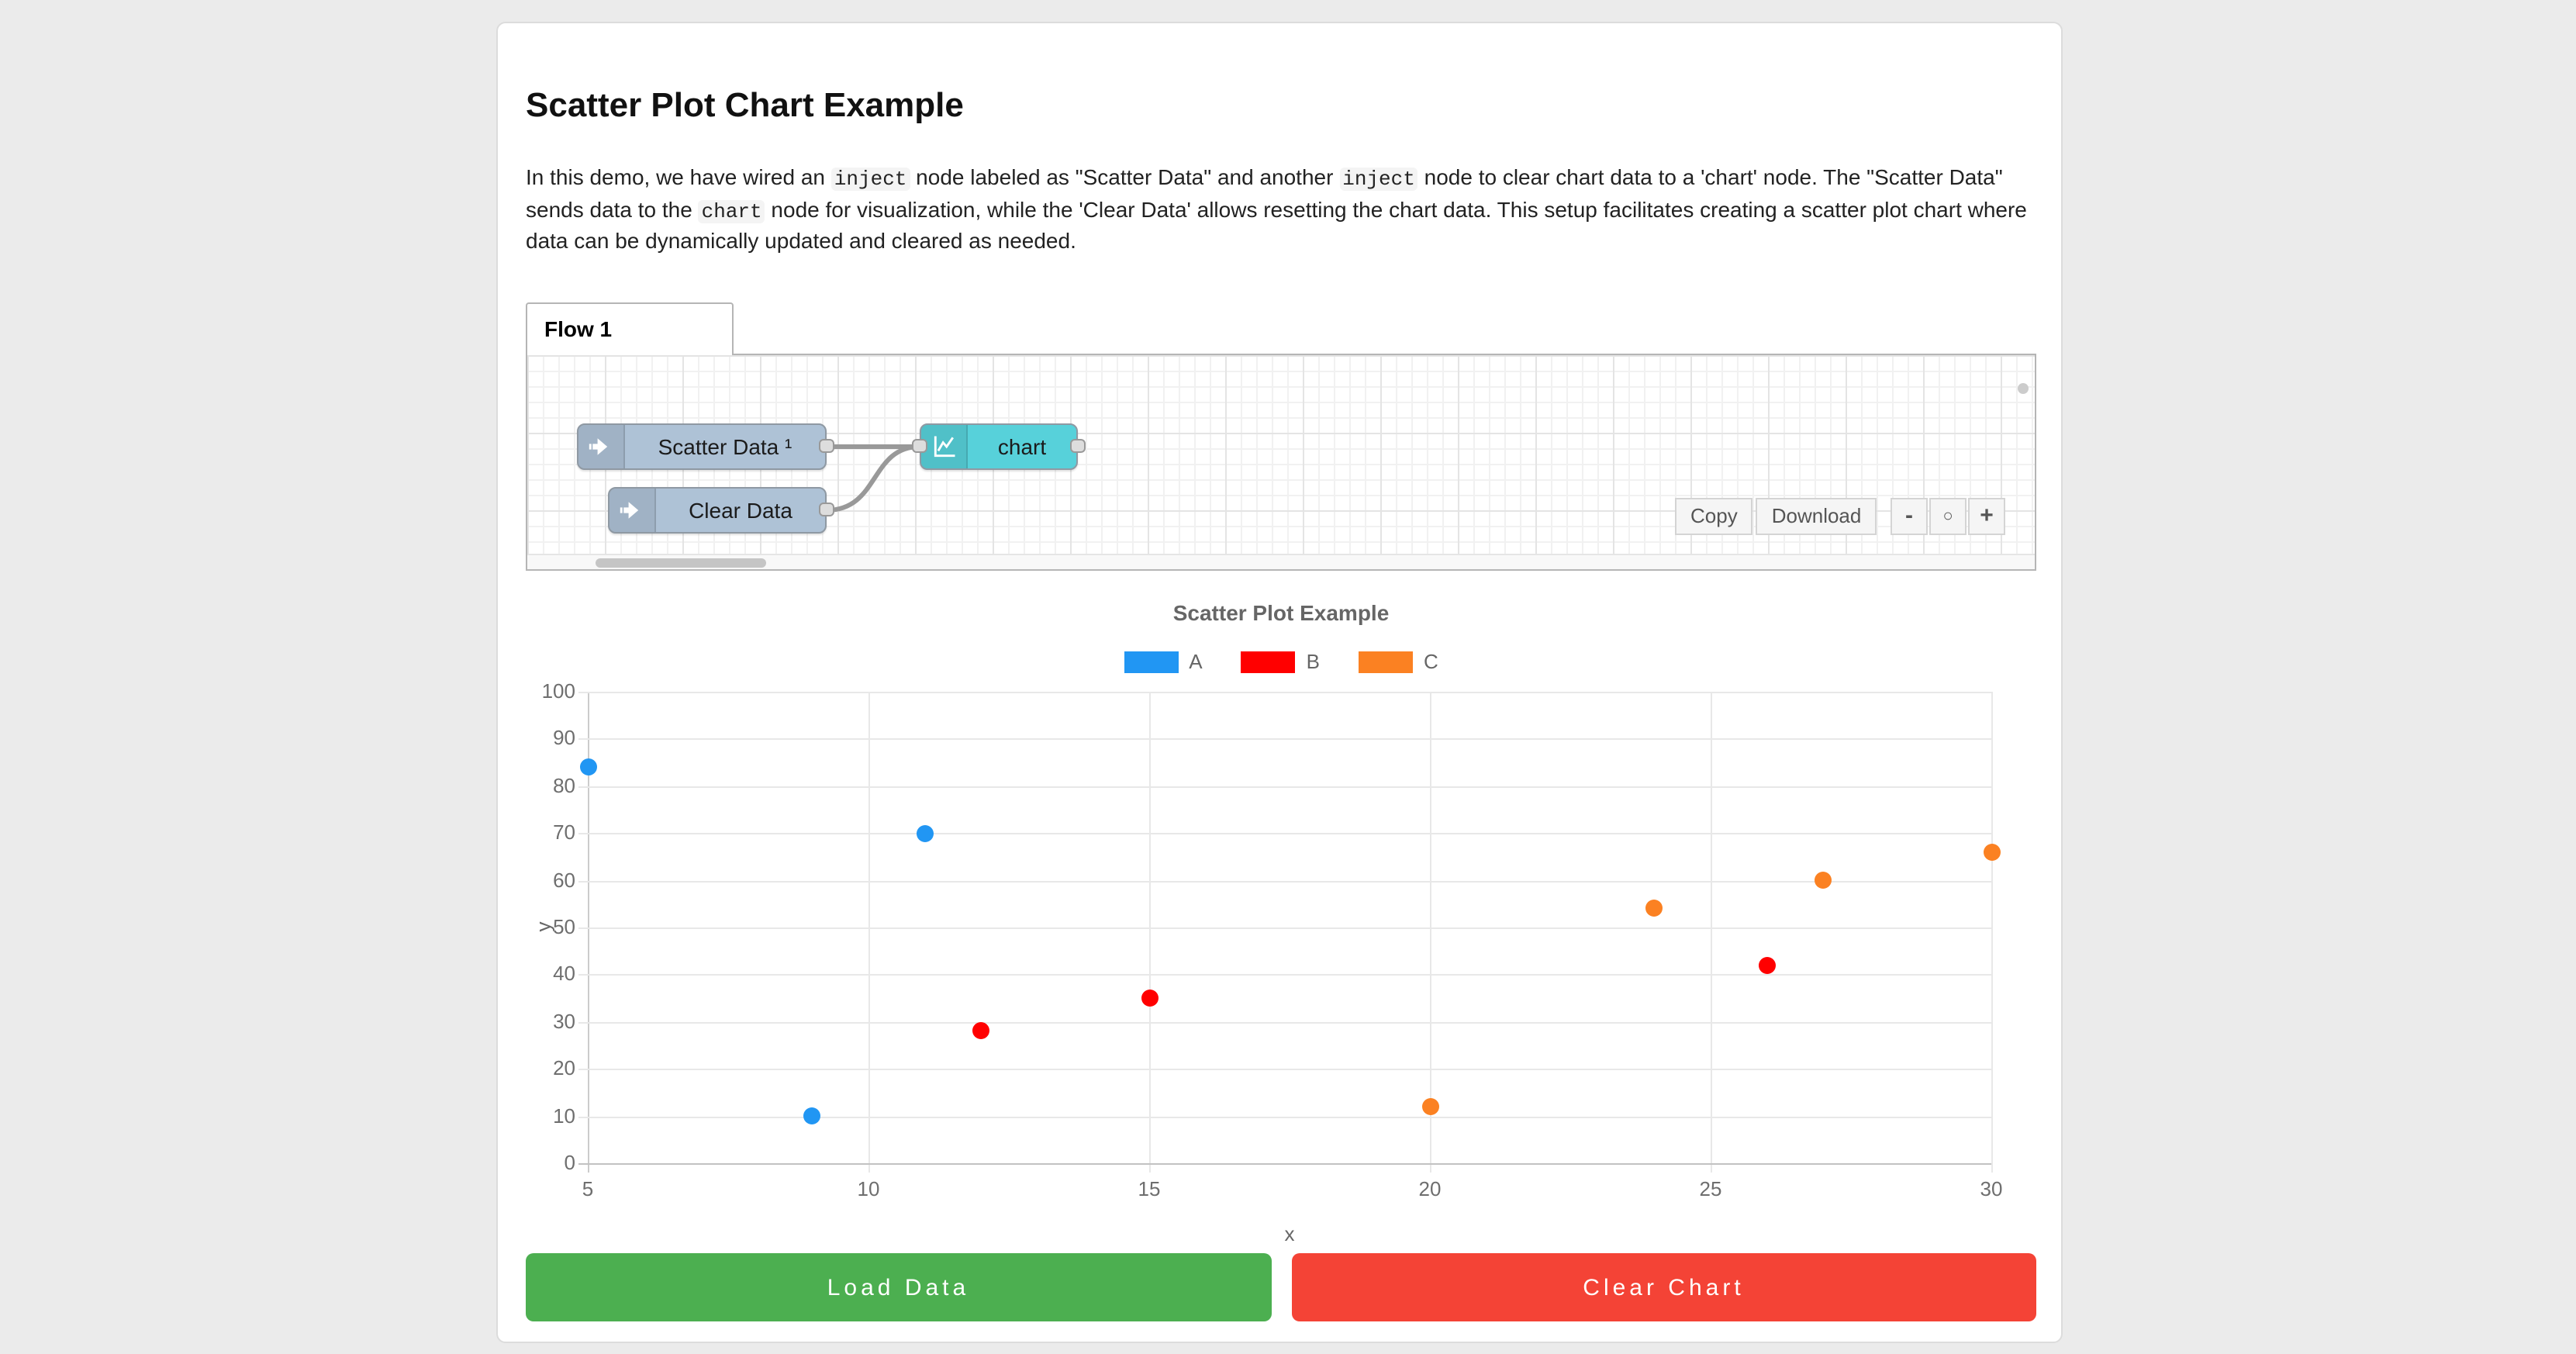 This screenshot has width=2576, height=1354. What do you see at coordinates (681, 563) in the screenshot?
I see `horizontal-scroll-thumb` at bounding box center [681, 563].